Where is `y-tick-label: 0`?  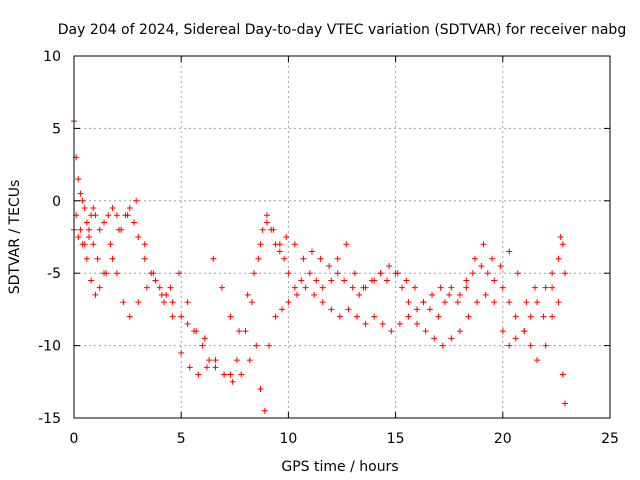
y-tick-label: 0 is located at coordinates (56, 202).